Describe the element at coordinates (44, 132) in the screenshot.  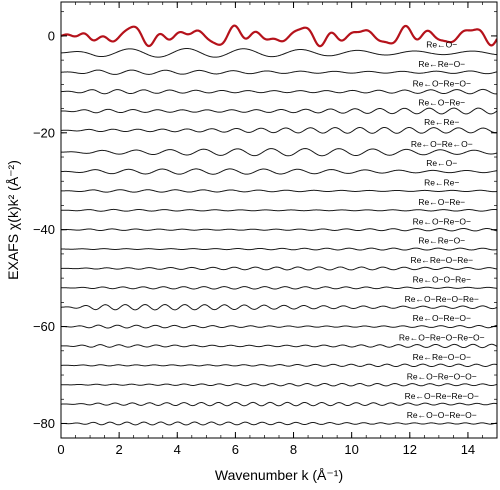
I see `y-tick-label: −20` at that location.